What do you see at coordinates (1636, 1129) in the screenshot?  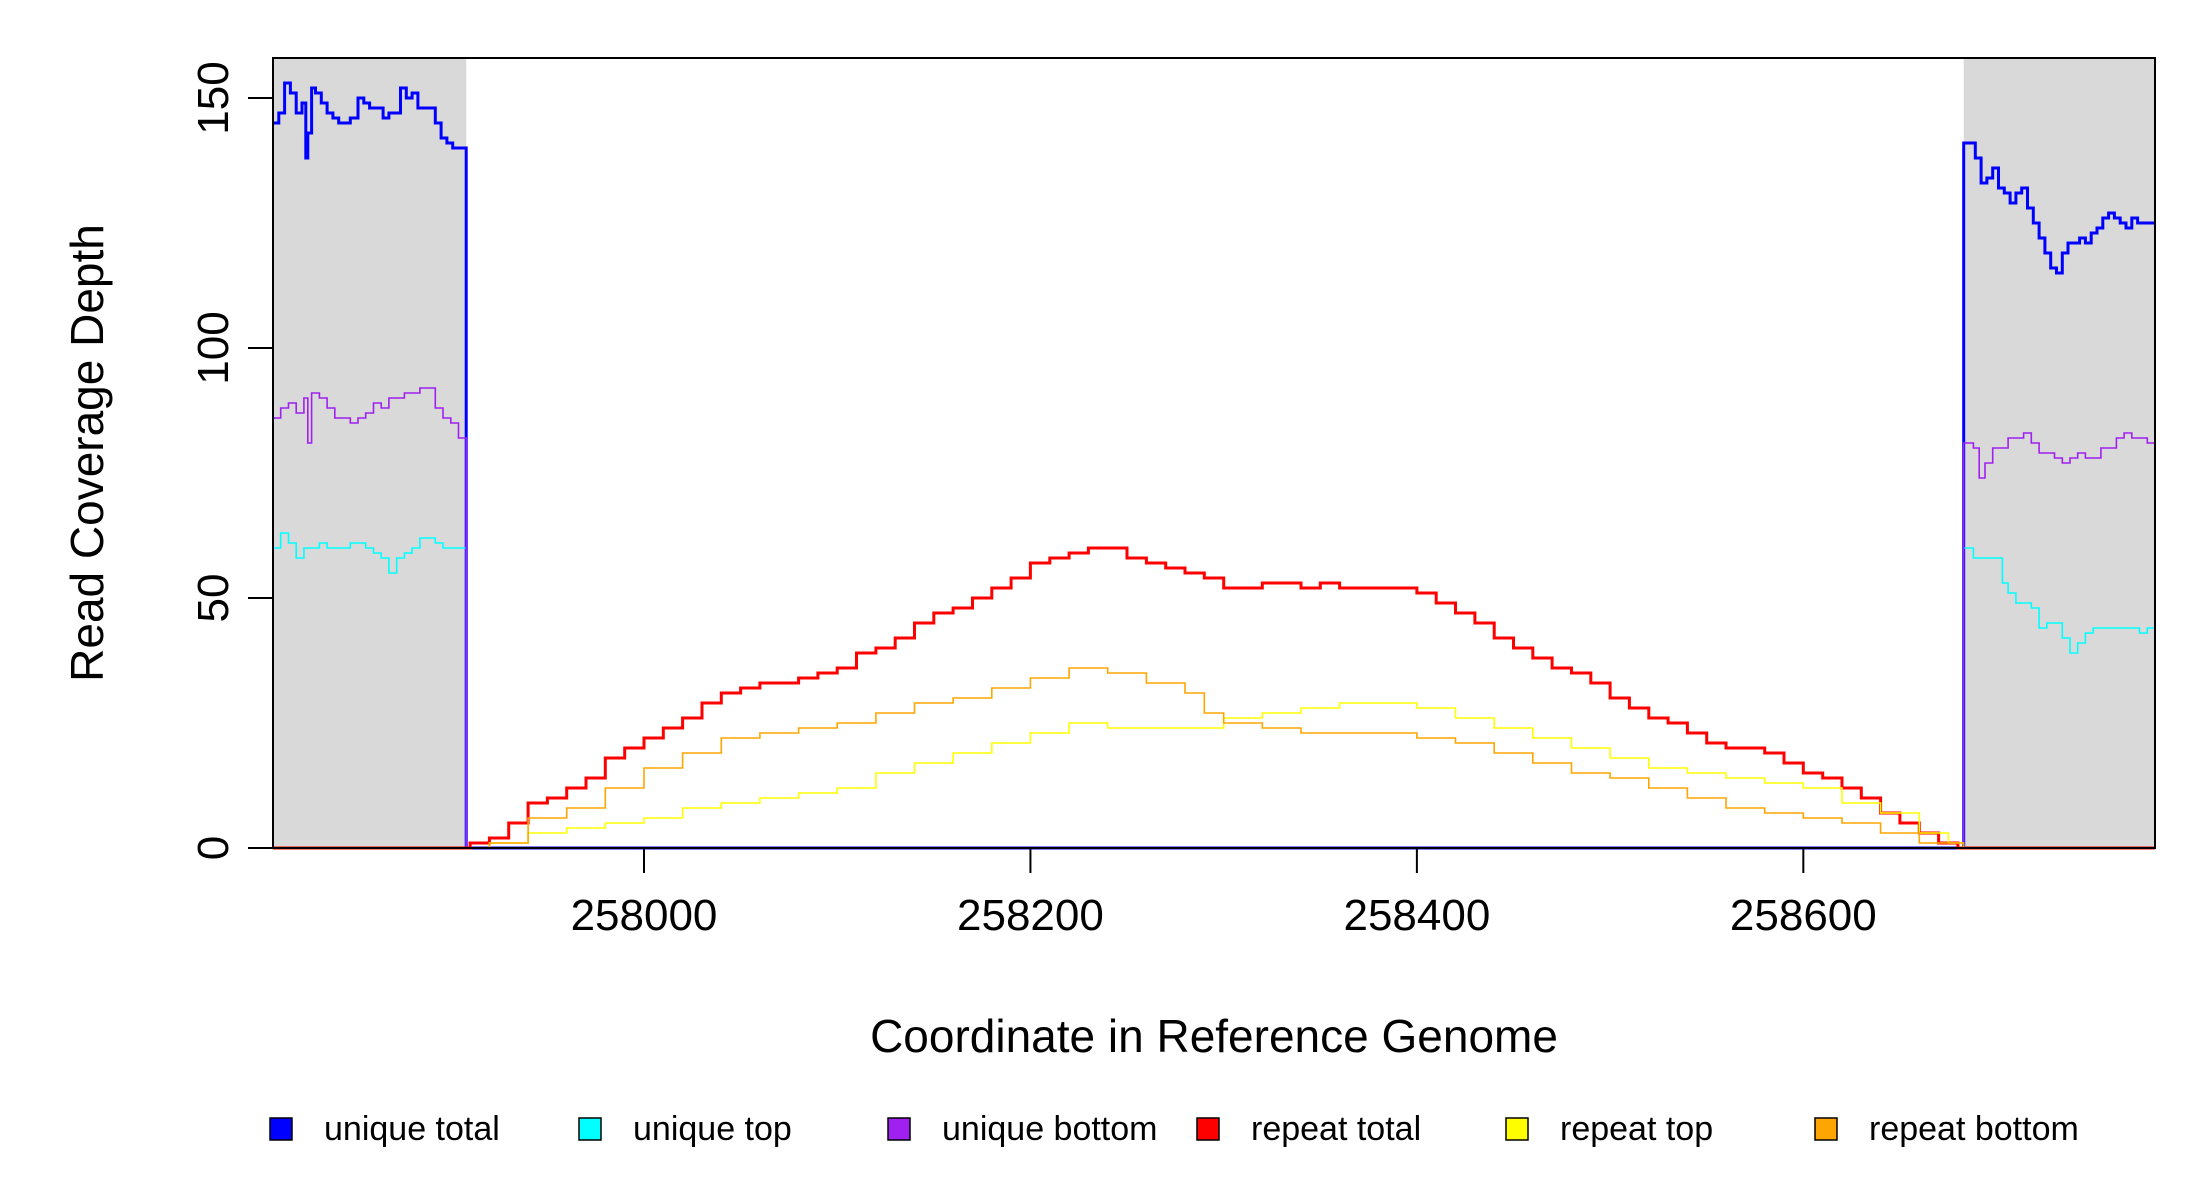 I see `legend-label-repeat-top: repeat top` at bounding box center [1636, 1129].